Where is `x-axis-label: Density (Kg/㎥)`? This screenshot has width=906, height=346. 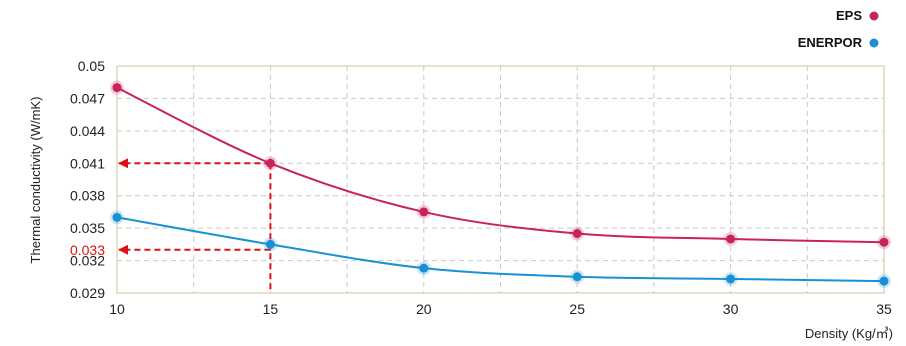 x-axis-label: Density (Kg/㎥) is located at coordinates (849, 333).